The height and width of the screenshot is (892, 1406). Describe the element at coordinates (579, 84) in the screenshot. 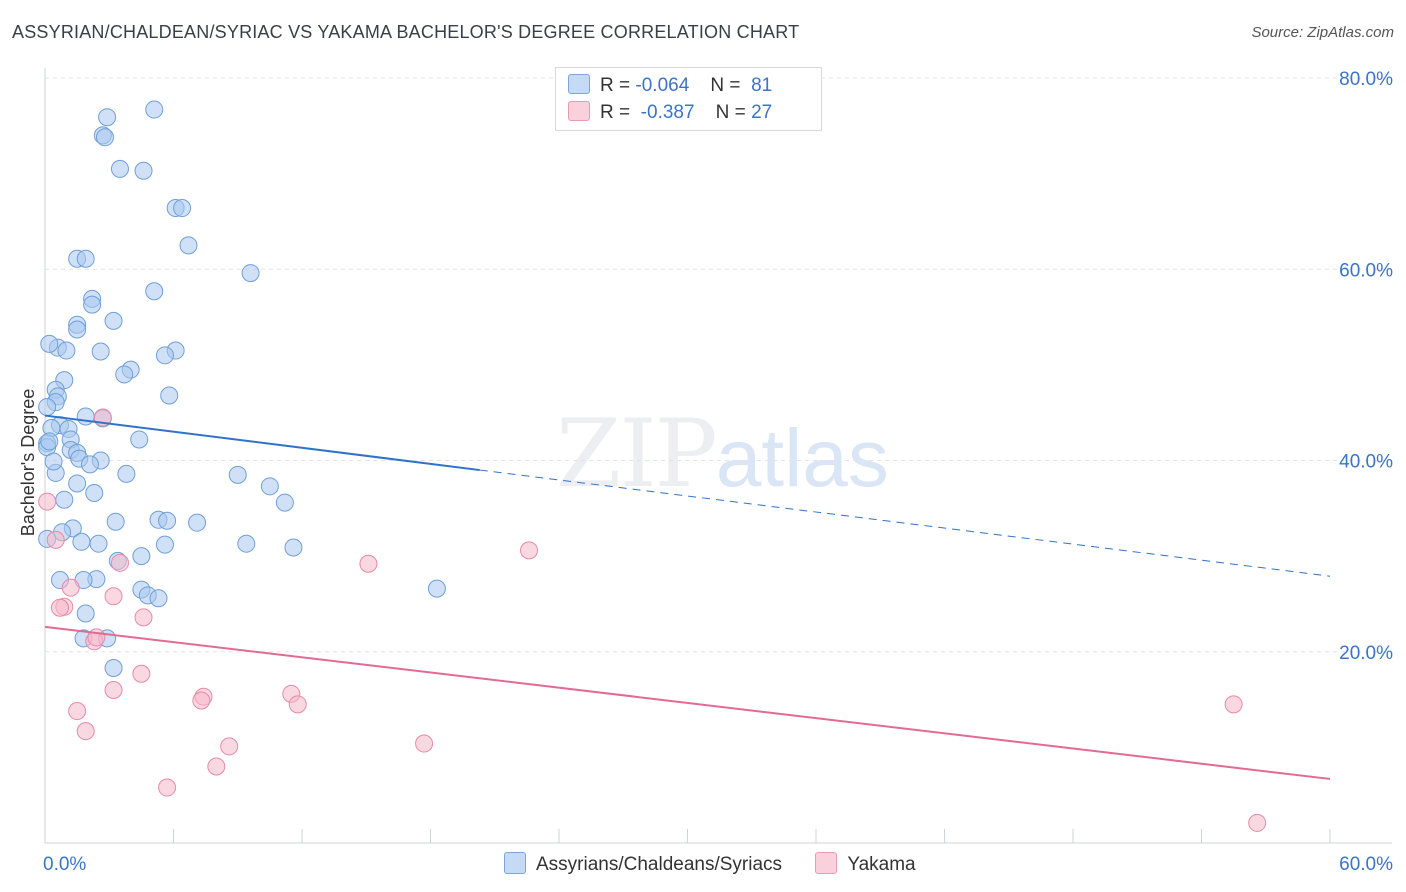

I see `series-1-swatch` at that location.